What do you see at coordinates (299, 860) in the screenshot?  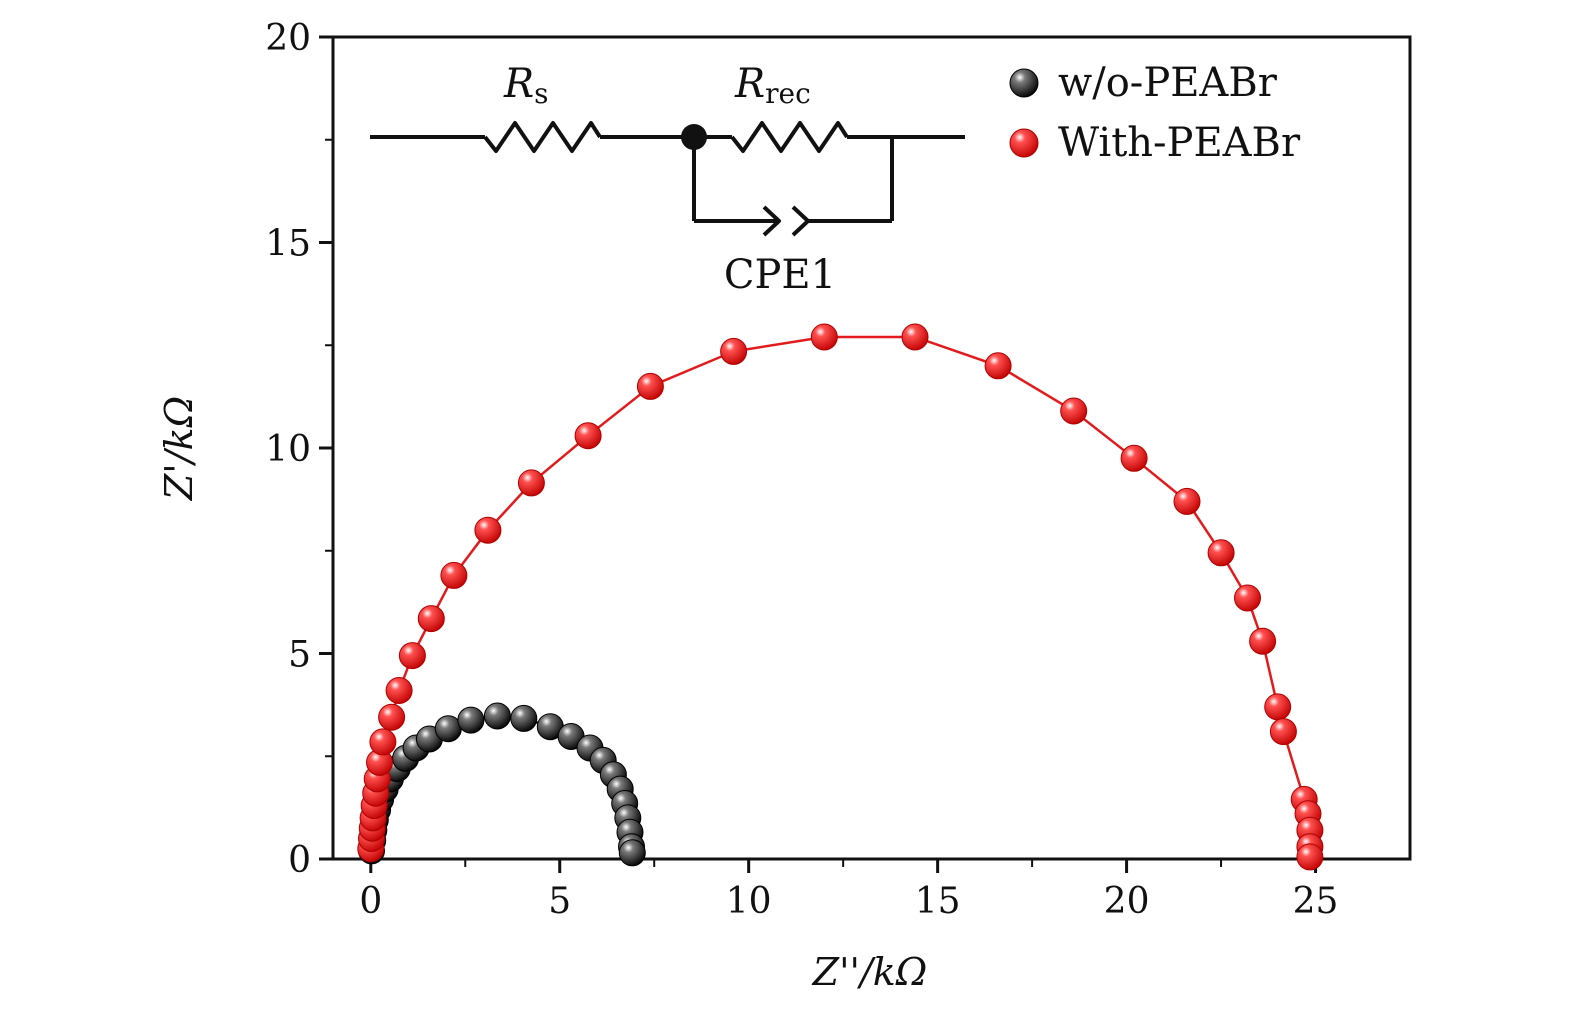 I see `y-tick-label: 0` at bounding box center [299, 860].